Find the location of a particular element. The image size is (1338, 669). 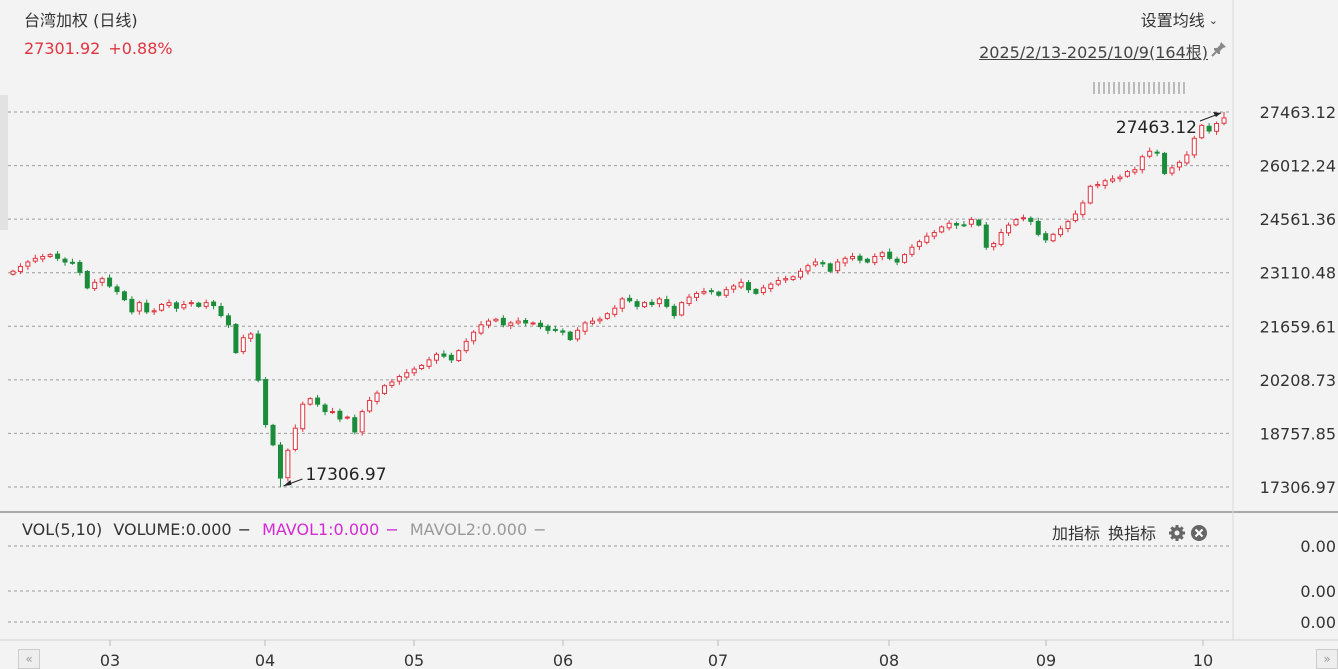

volume-ticks: 0.00 0.00 0.00 is located at coordinates (1318, 584).